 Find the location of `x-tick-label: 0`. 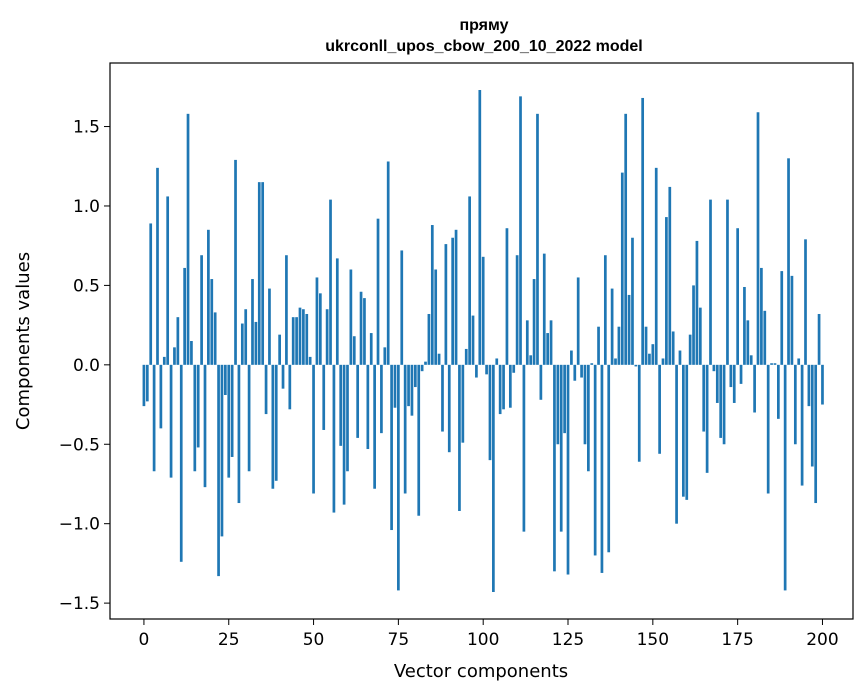

x-tick-label: 0 is located at coordinates (144, 640).